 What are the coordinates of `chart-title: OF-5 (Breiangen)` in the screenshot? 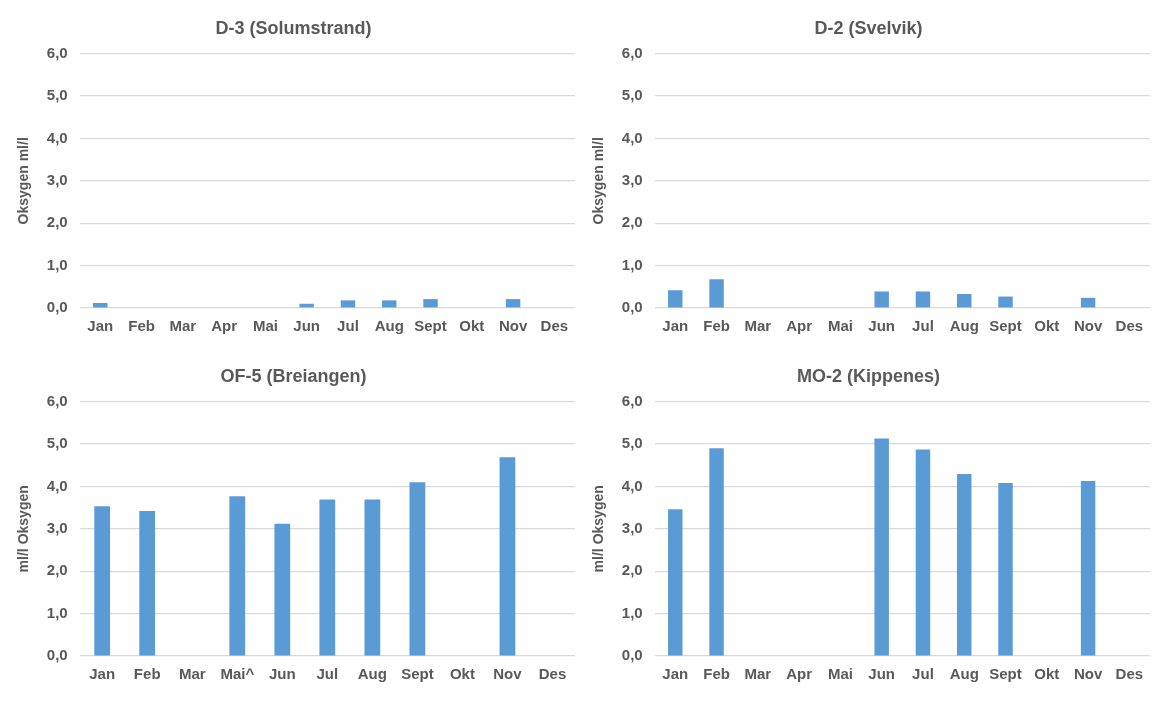 It's located at (293, 375).